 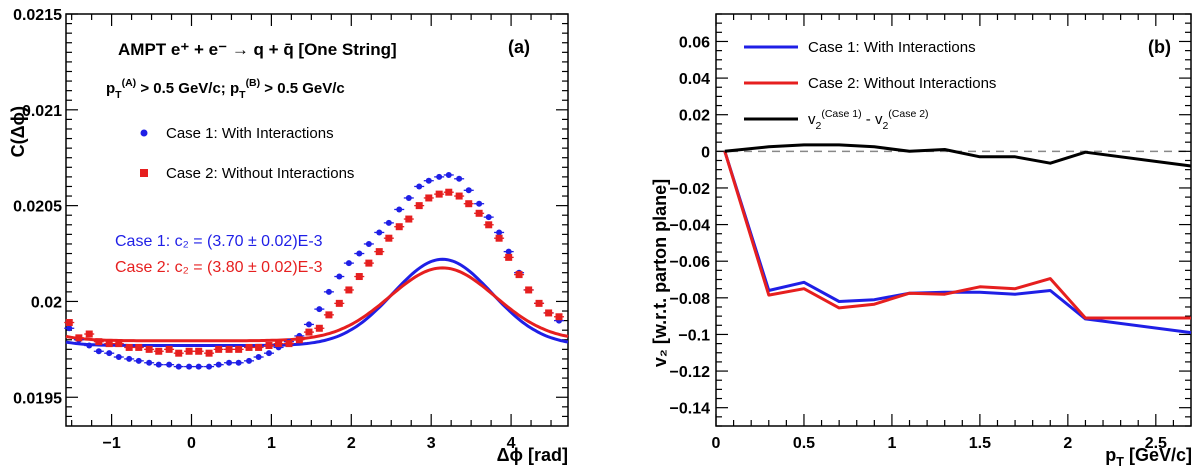 I want to click on panel-b-y-tick-label: 0, so click(x=705, y=152).